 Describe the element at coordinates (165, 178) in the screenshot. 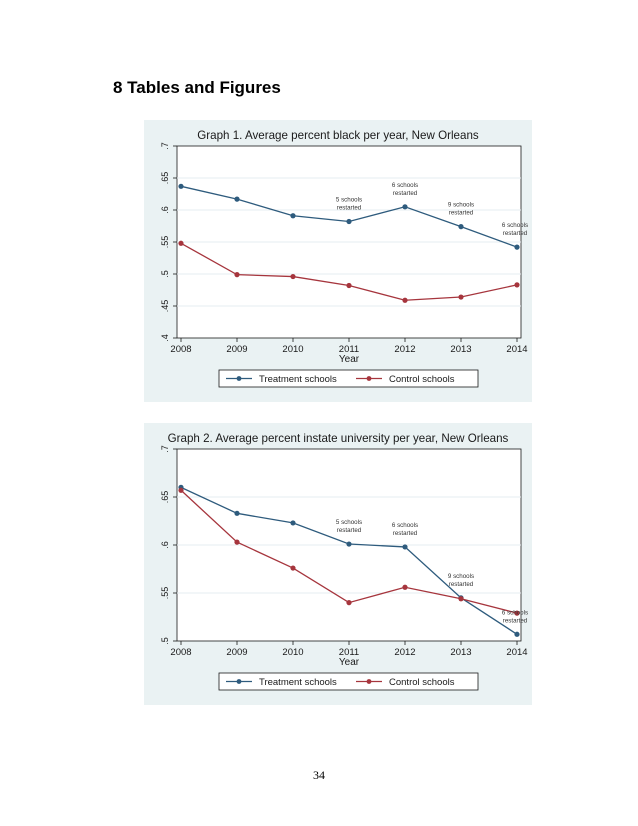

I see `chart1-y-tick-label: .65` at that location.